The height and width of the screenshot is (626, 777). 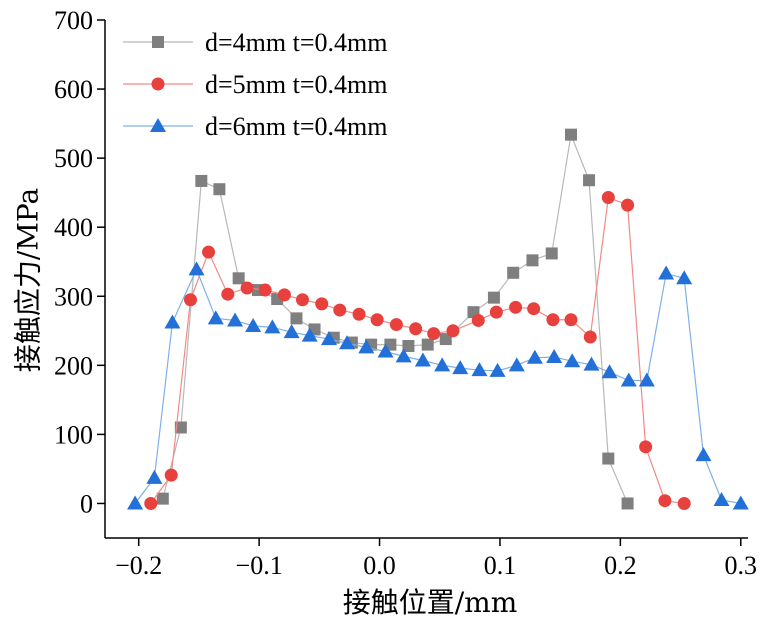 I want to click on legend-label: d=5mm t=0.4mm, so click(x=296, y=84).